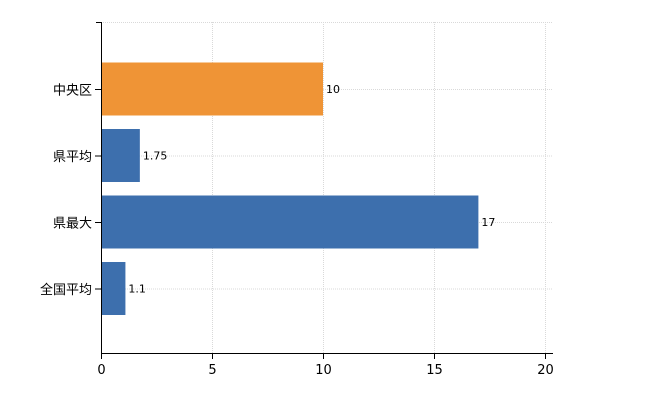 This screenshot has height=400, width=650. Describe the element at coordinates (155, 156) in the screenshot. I see `data-label: 1.75` at that location.